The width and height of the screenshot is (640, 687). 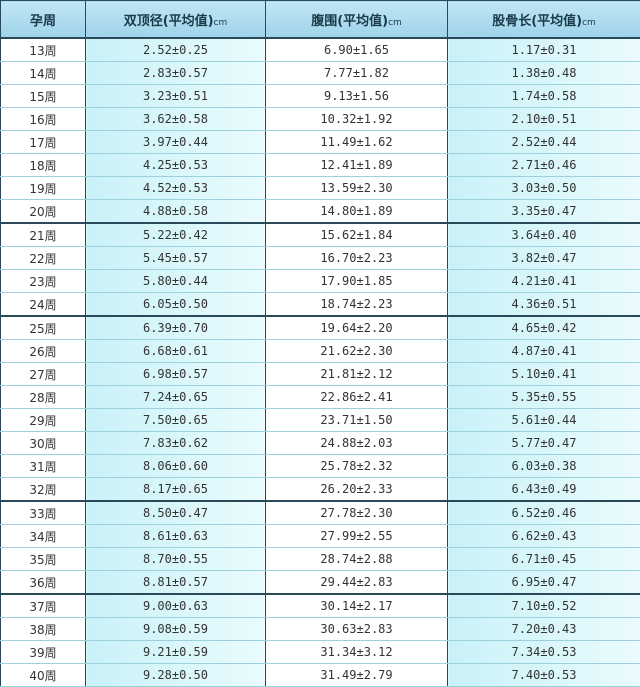 I want to click on fl-cell: 1.74±0.58, so click(x=544, y=96).